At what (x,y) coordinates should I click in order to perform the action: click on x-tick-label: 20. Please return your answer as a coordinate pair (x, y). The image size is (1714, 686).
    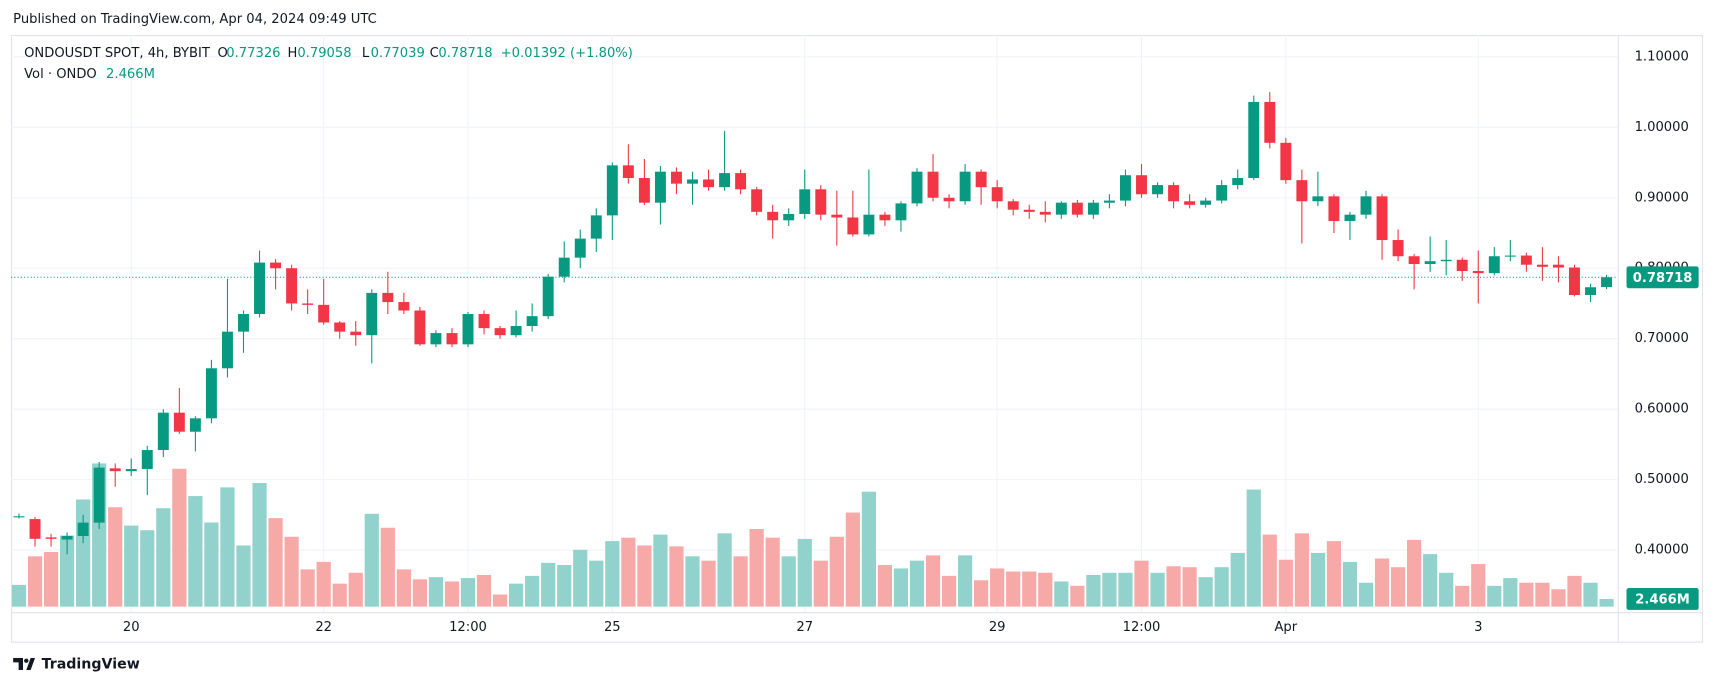
    Looking at the image, I should click on (131, 627).